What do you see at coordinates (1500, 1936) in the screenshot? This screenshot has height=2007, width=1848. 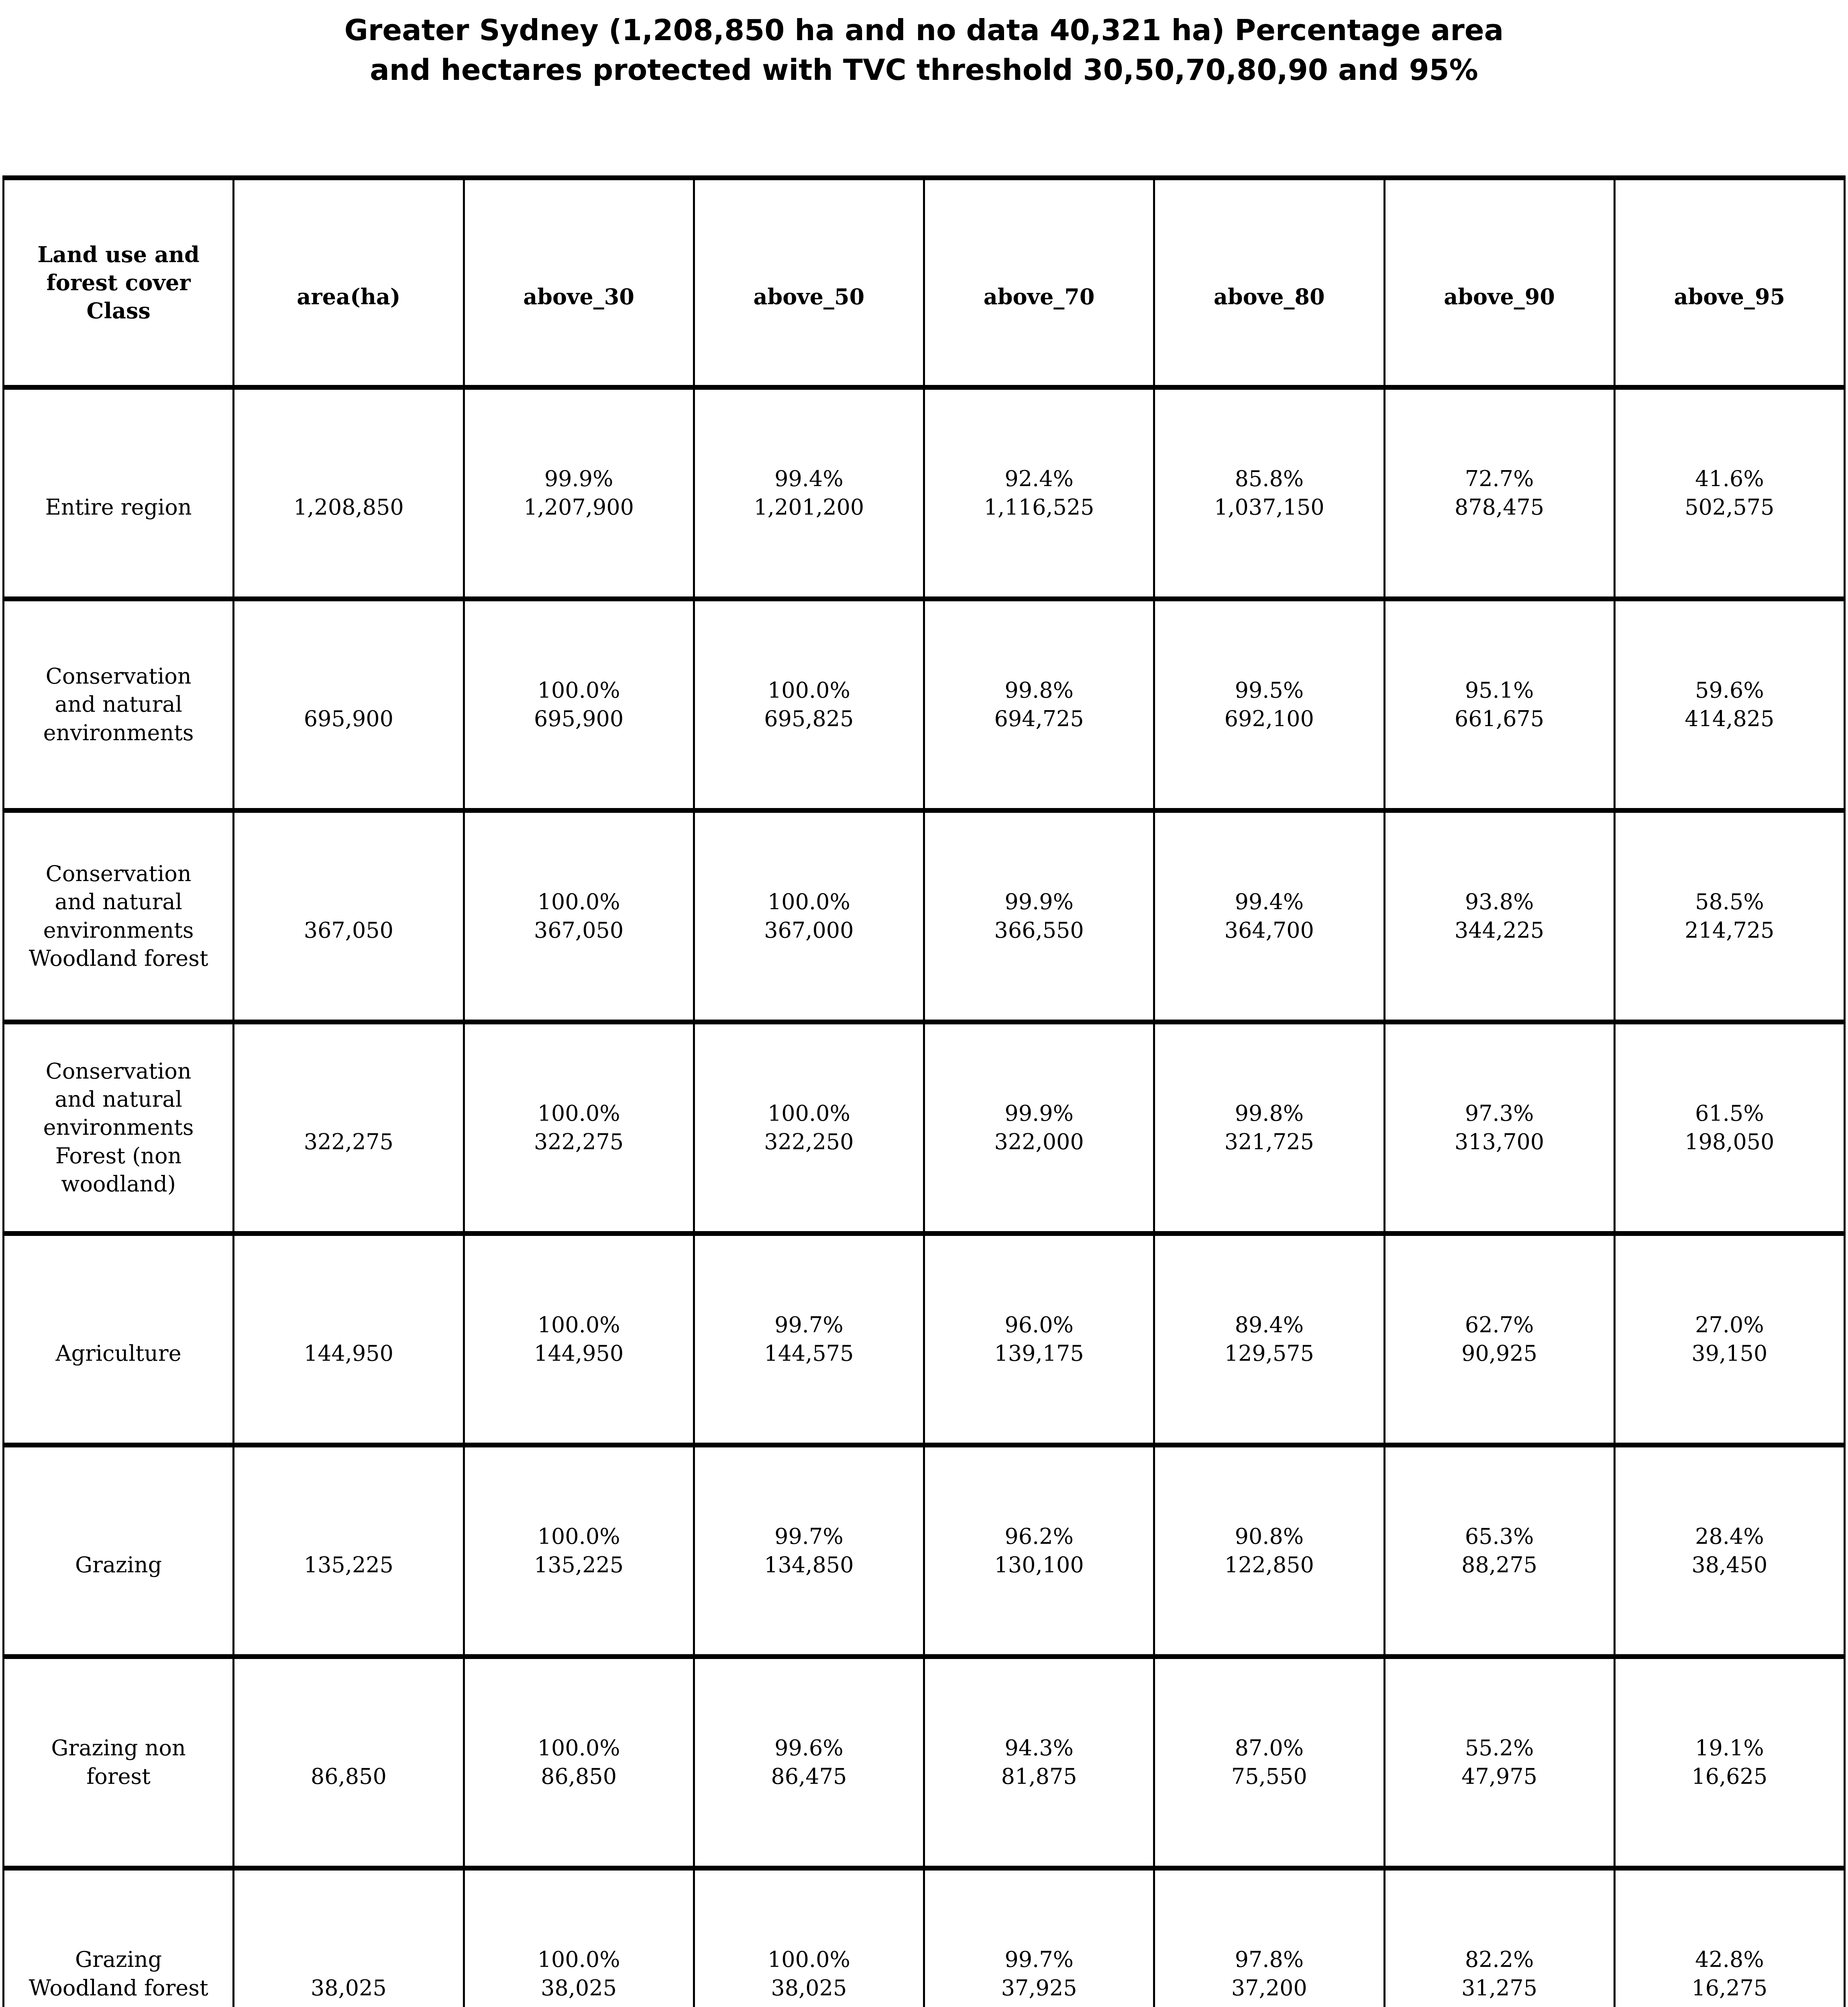 I see `cell-above-90: 82.2% 31,275` at bounding box center [1500, 1936].